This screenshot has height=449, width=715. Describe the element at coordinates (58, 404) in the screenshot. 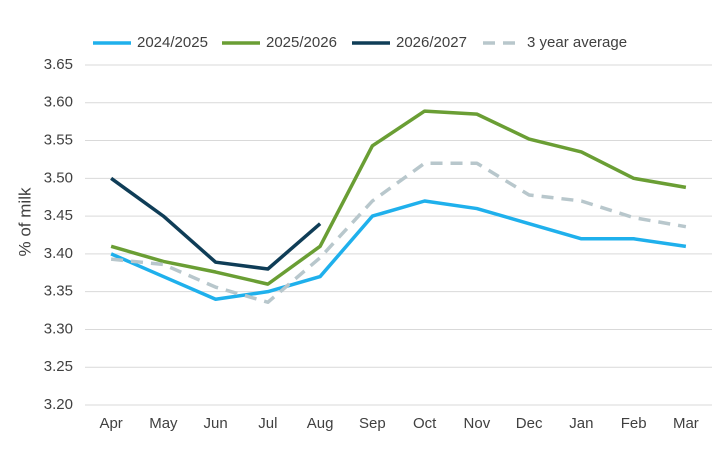

I see `y-tick-label: 3.20` at that location.